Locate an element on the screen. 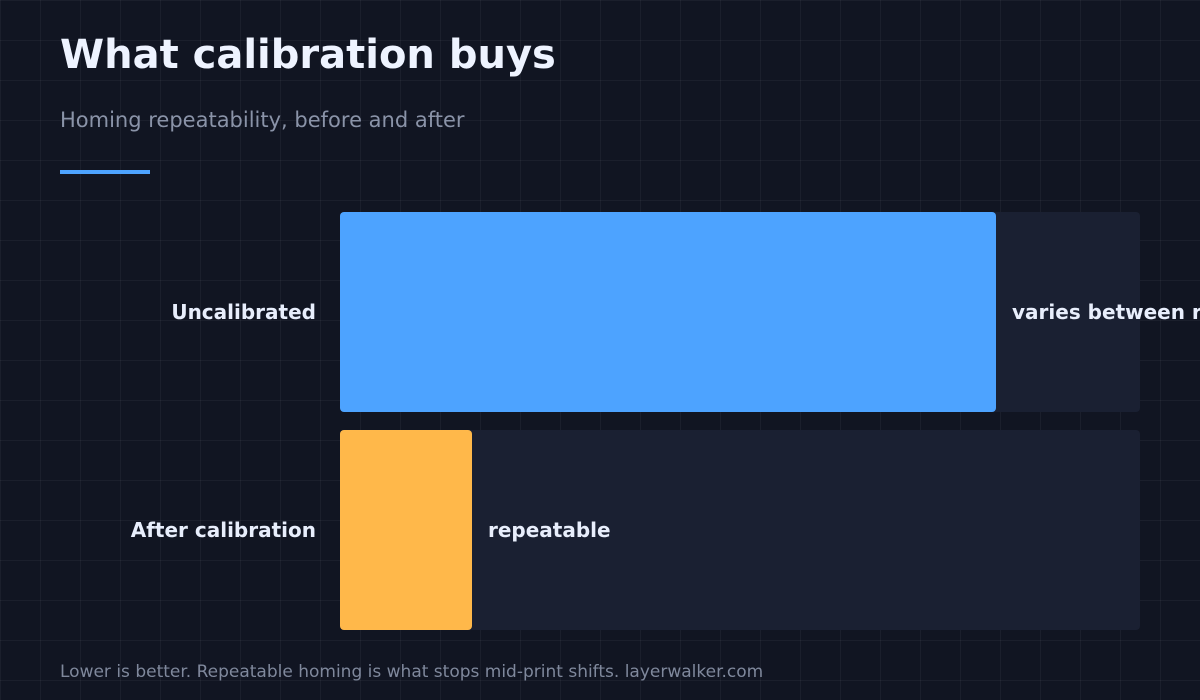  value-label-uncalibrated: varies between runs is located at coordinates (1106, 312).